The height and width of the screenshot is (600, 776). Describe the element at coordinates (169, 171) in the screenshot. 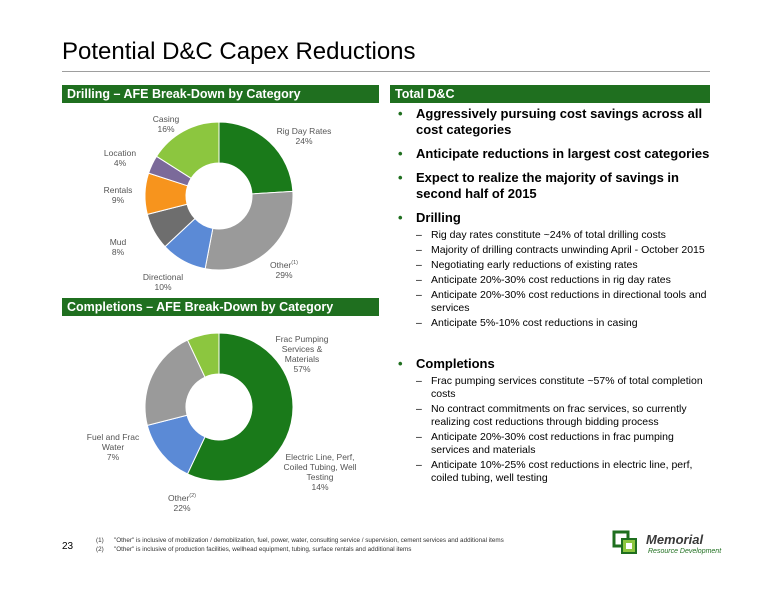

I see `drilling-slice-location` at that location.